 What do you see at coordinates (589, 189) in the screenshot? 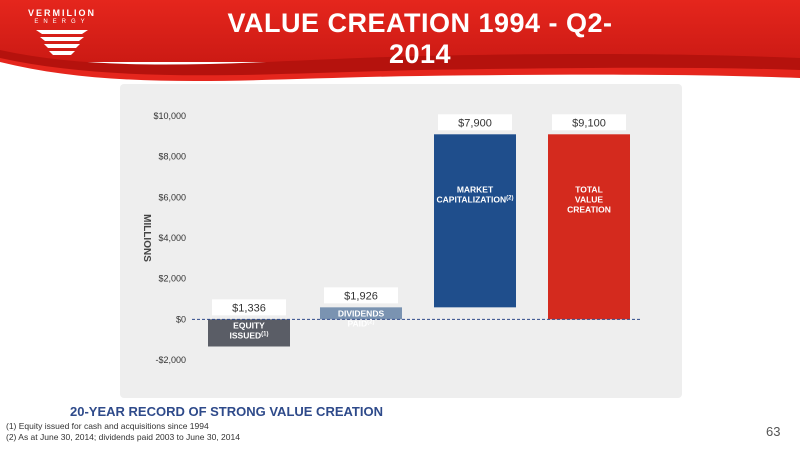
I see `bar-category-label: TOTAL` at bounding box center [589, 189].